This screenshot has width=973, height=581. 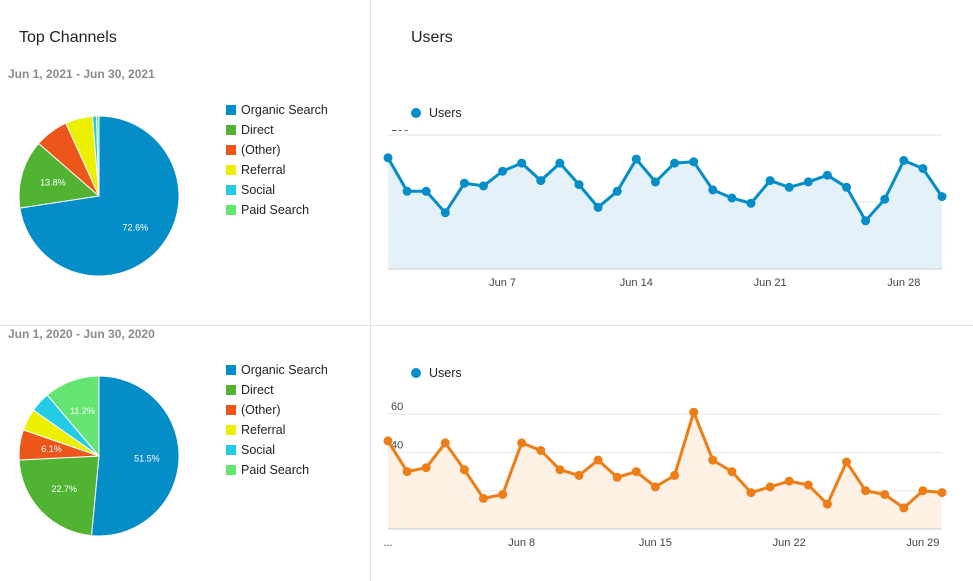 I want to click on legend-item-paid-search-2021: Paid Search, so click(x=296, y=210).